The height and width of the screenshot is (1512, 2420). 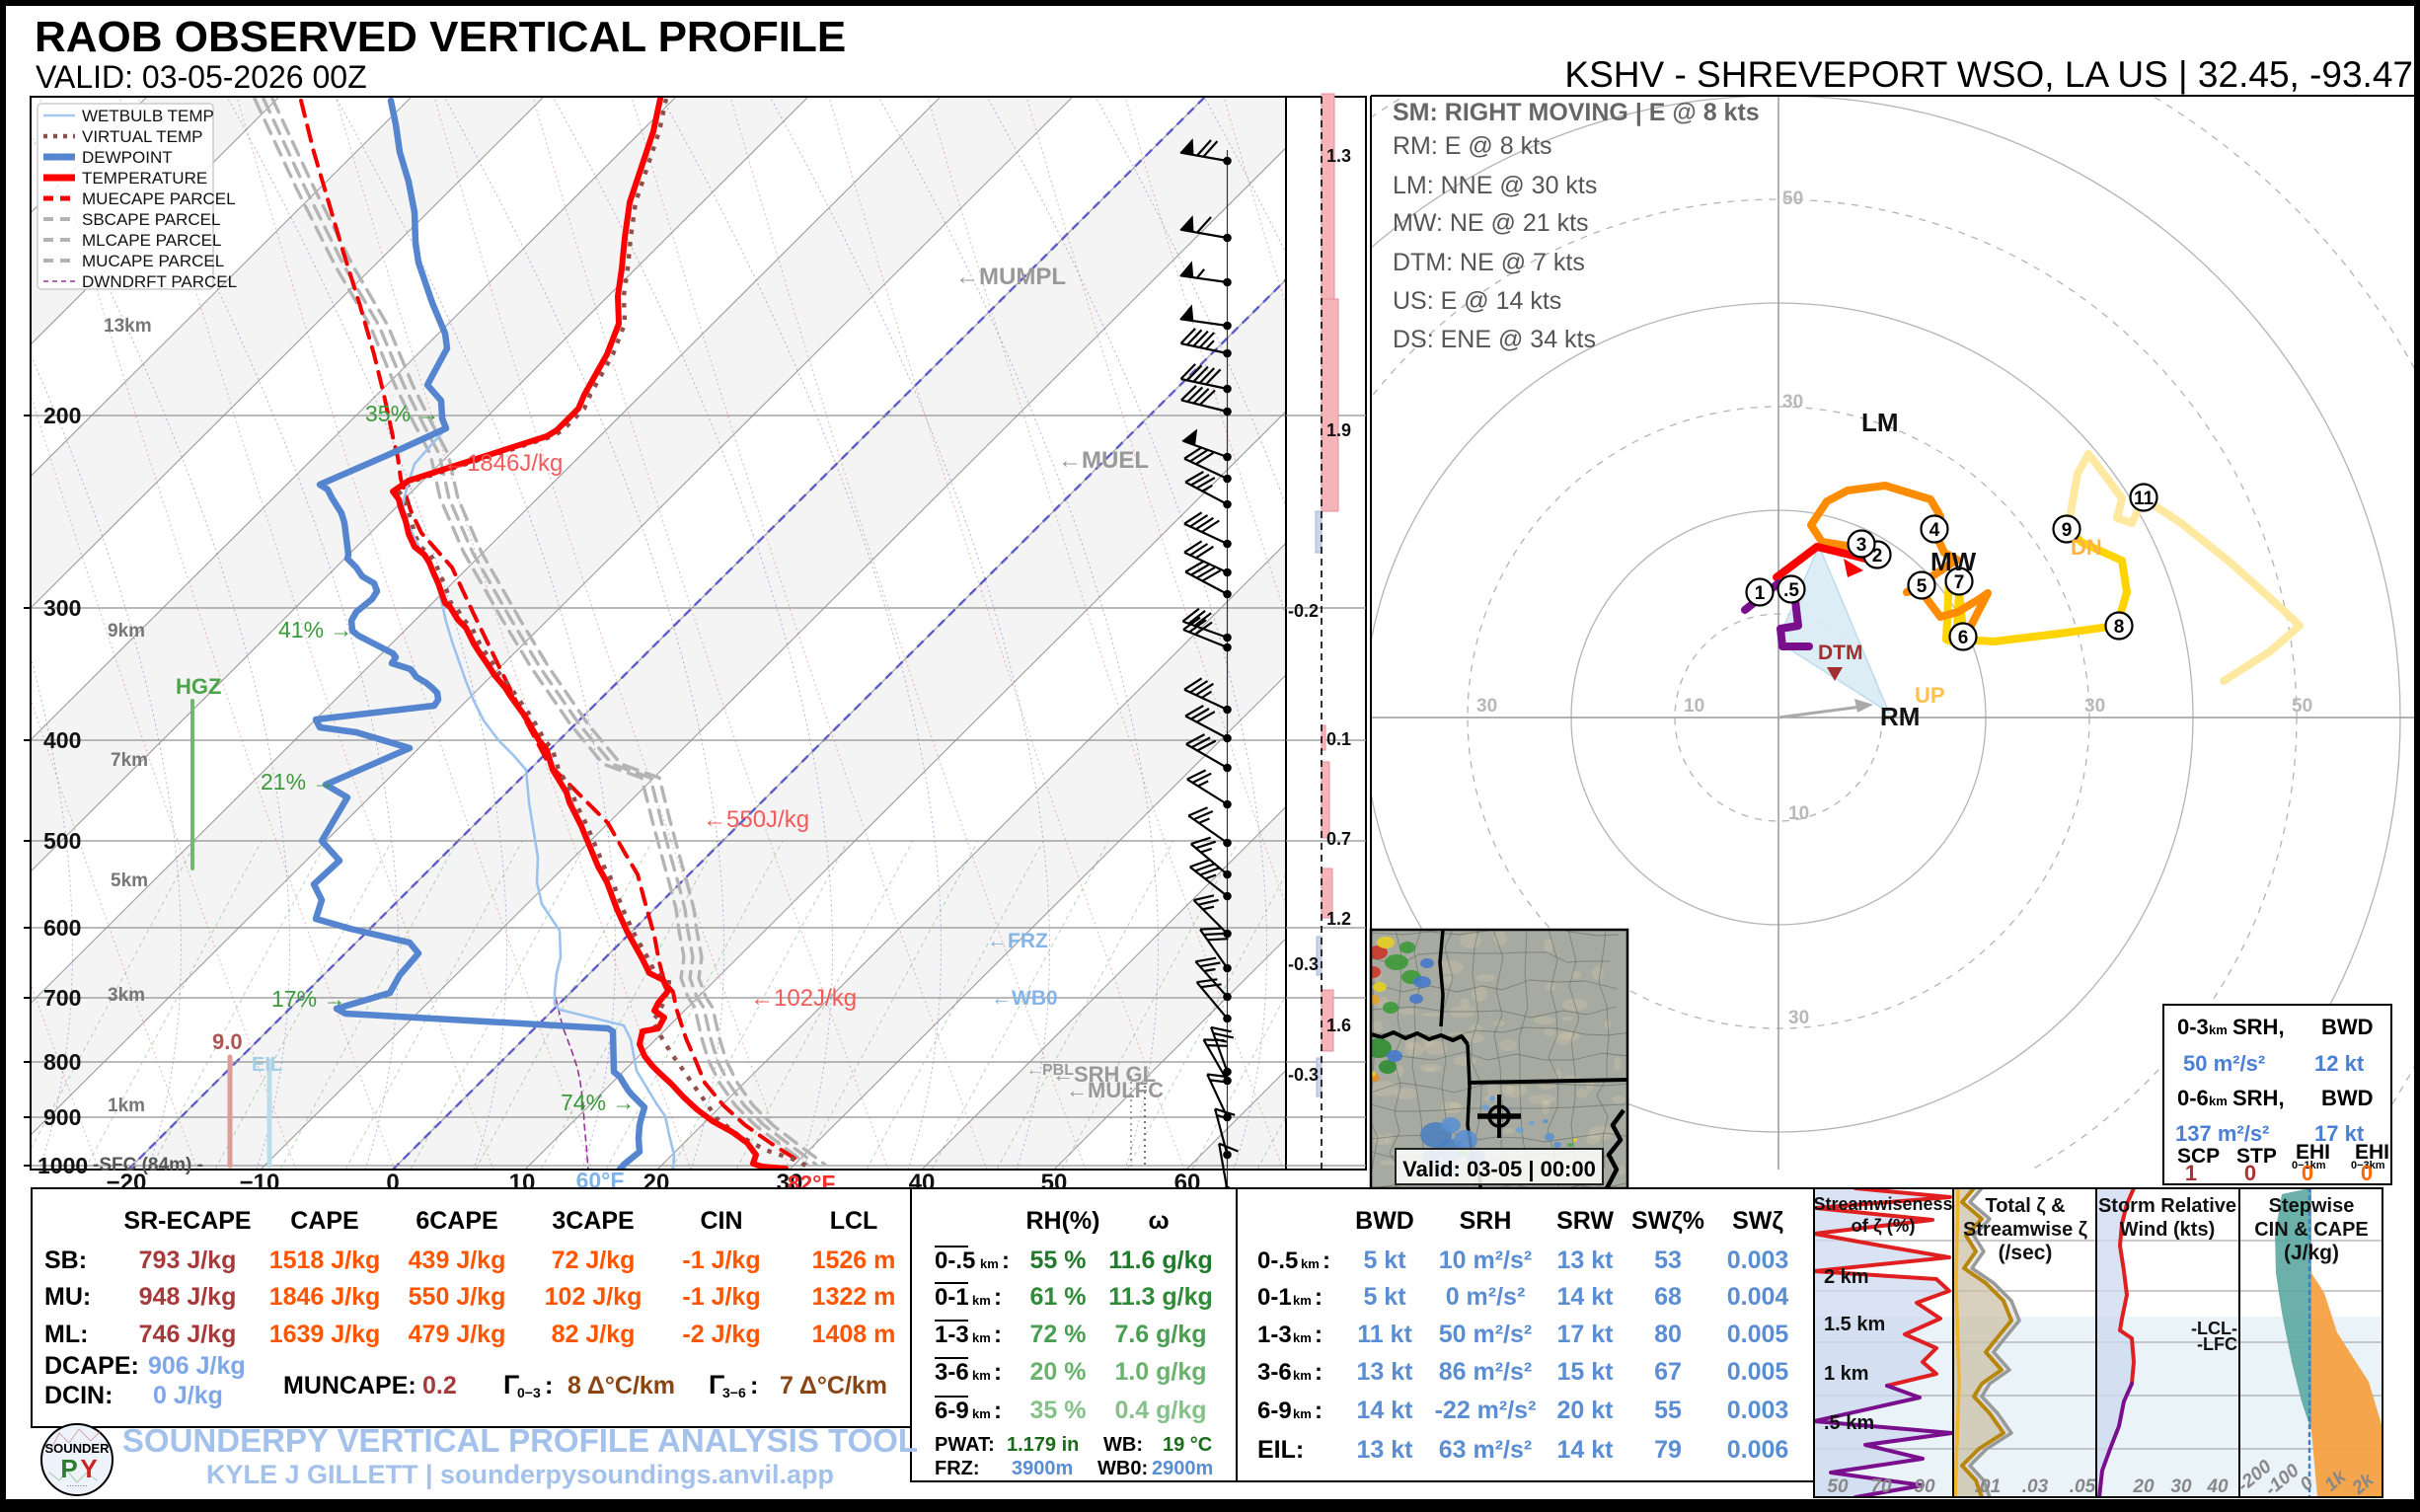 I want to click on svg-text: CIN & CAPE, so click(x=2311, y=1230).